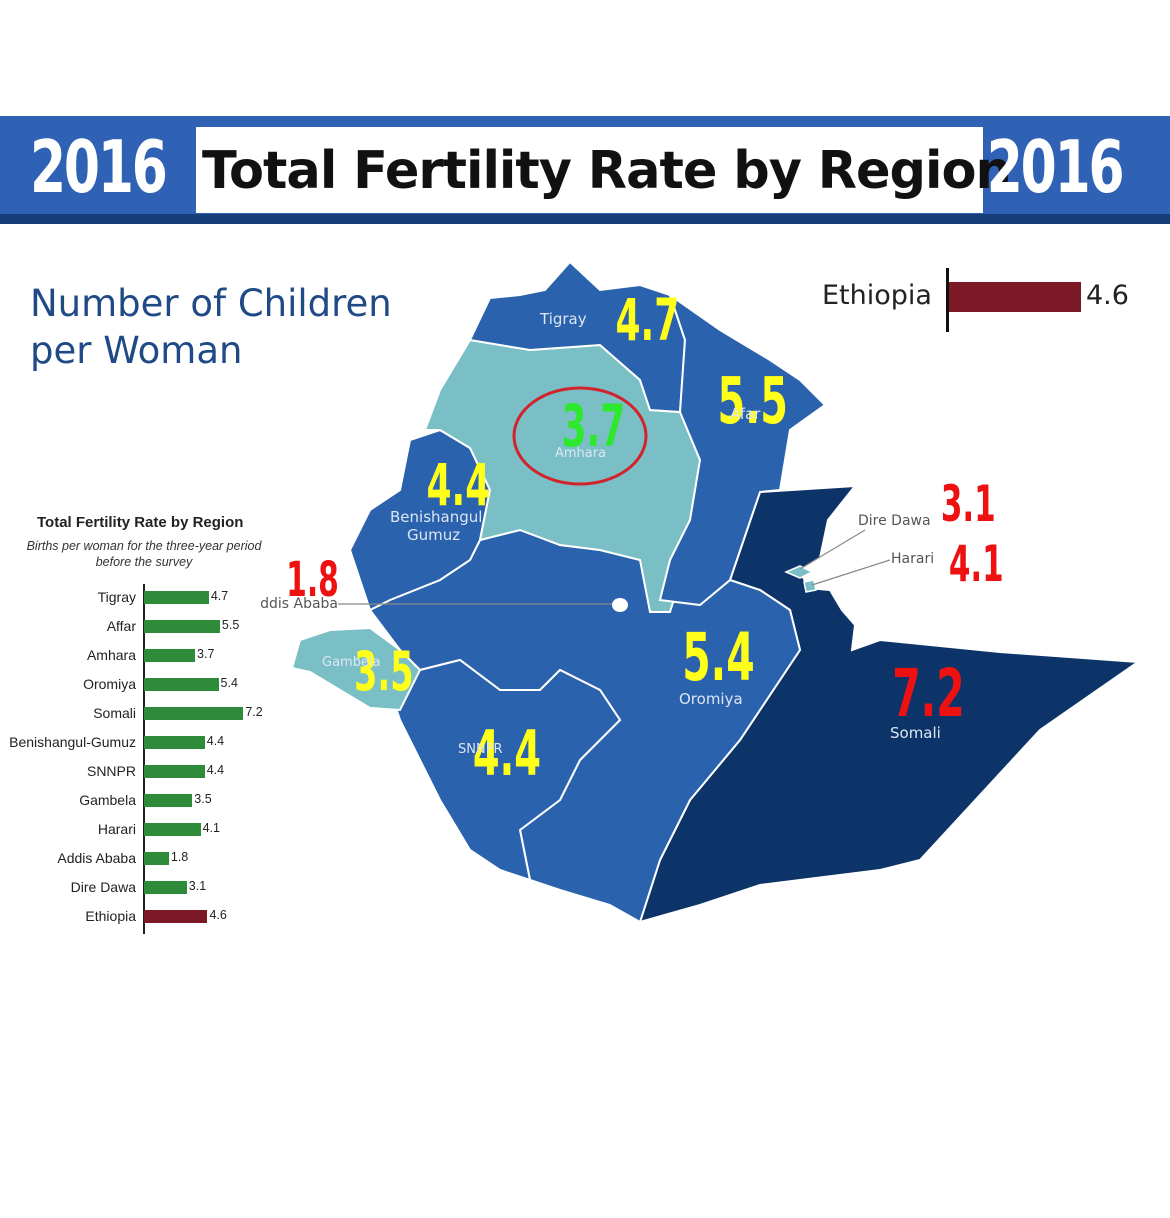 The height and width of the screenshot is (1218, 1170). Describe the element at coordinates (928, 693) in the screenshot. I see `somali-value: 7.2` at that location.